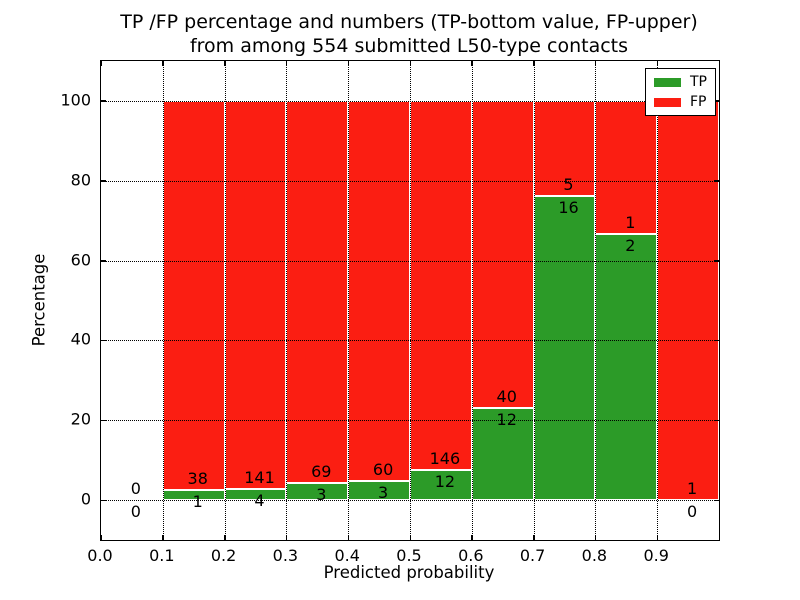  I want to click on tp-count-label: 2, so click(630, 245).